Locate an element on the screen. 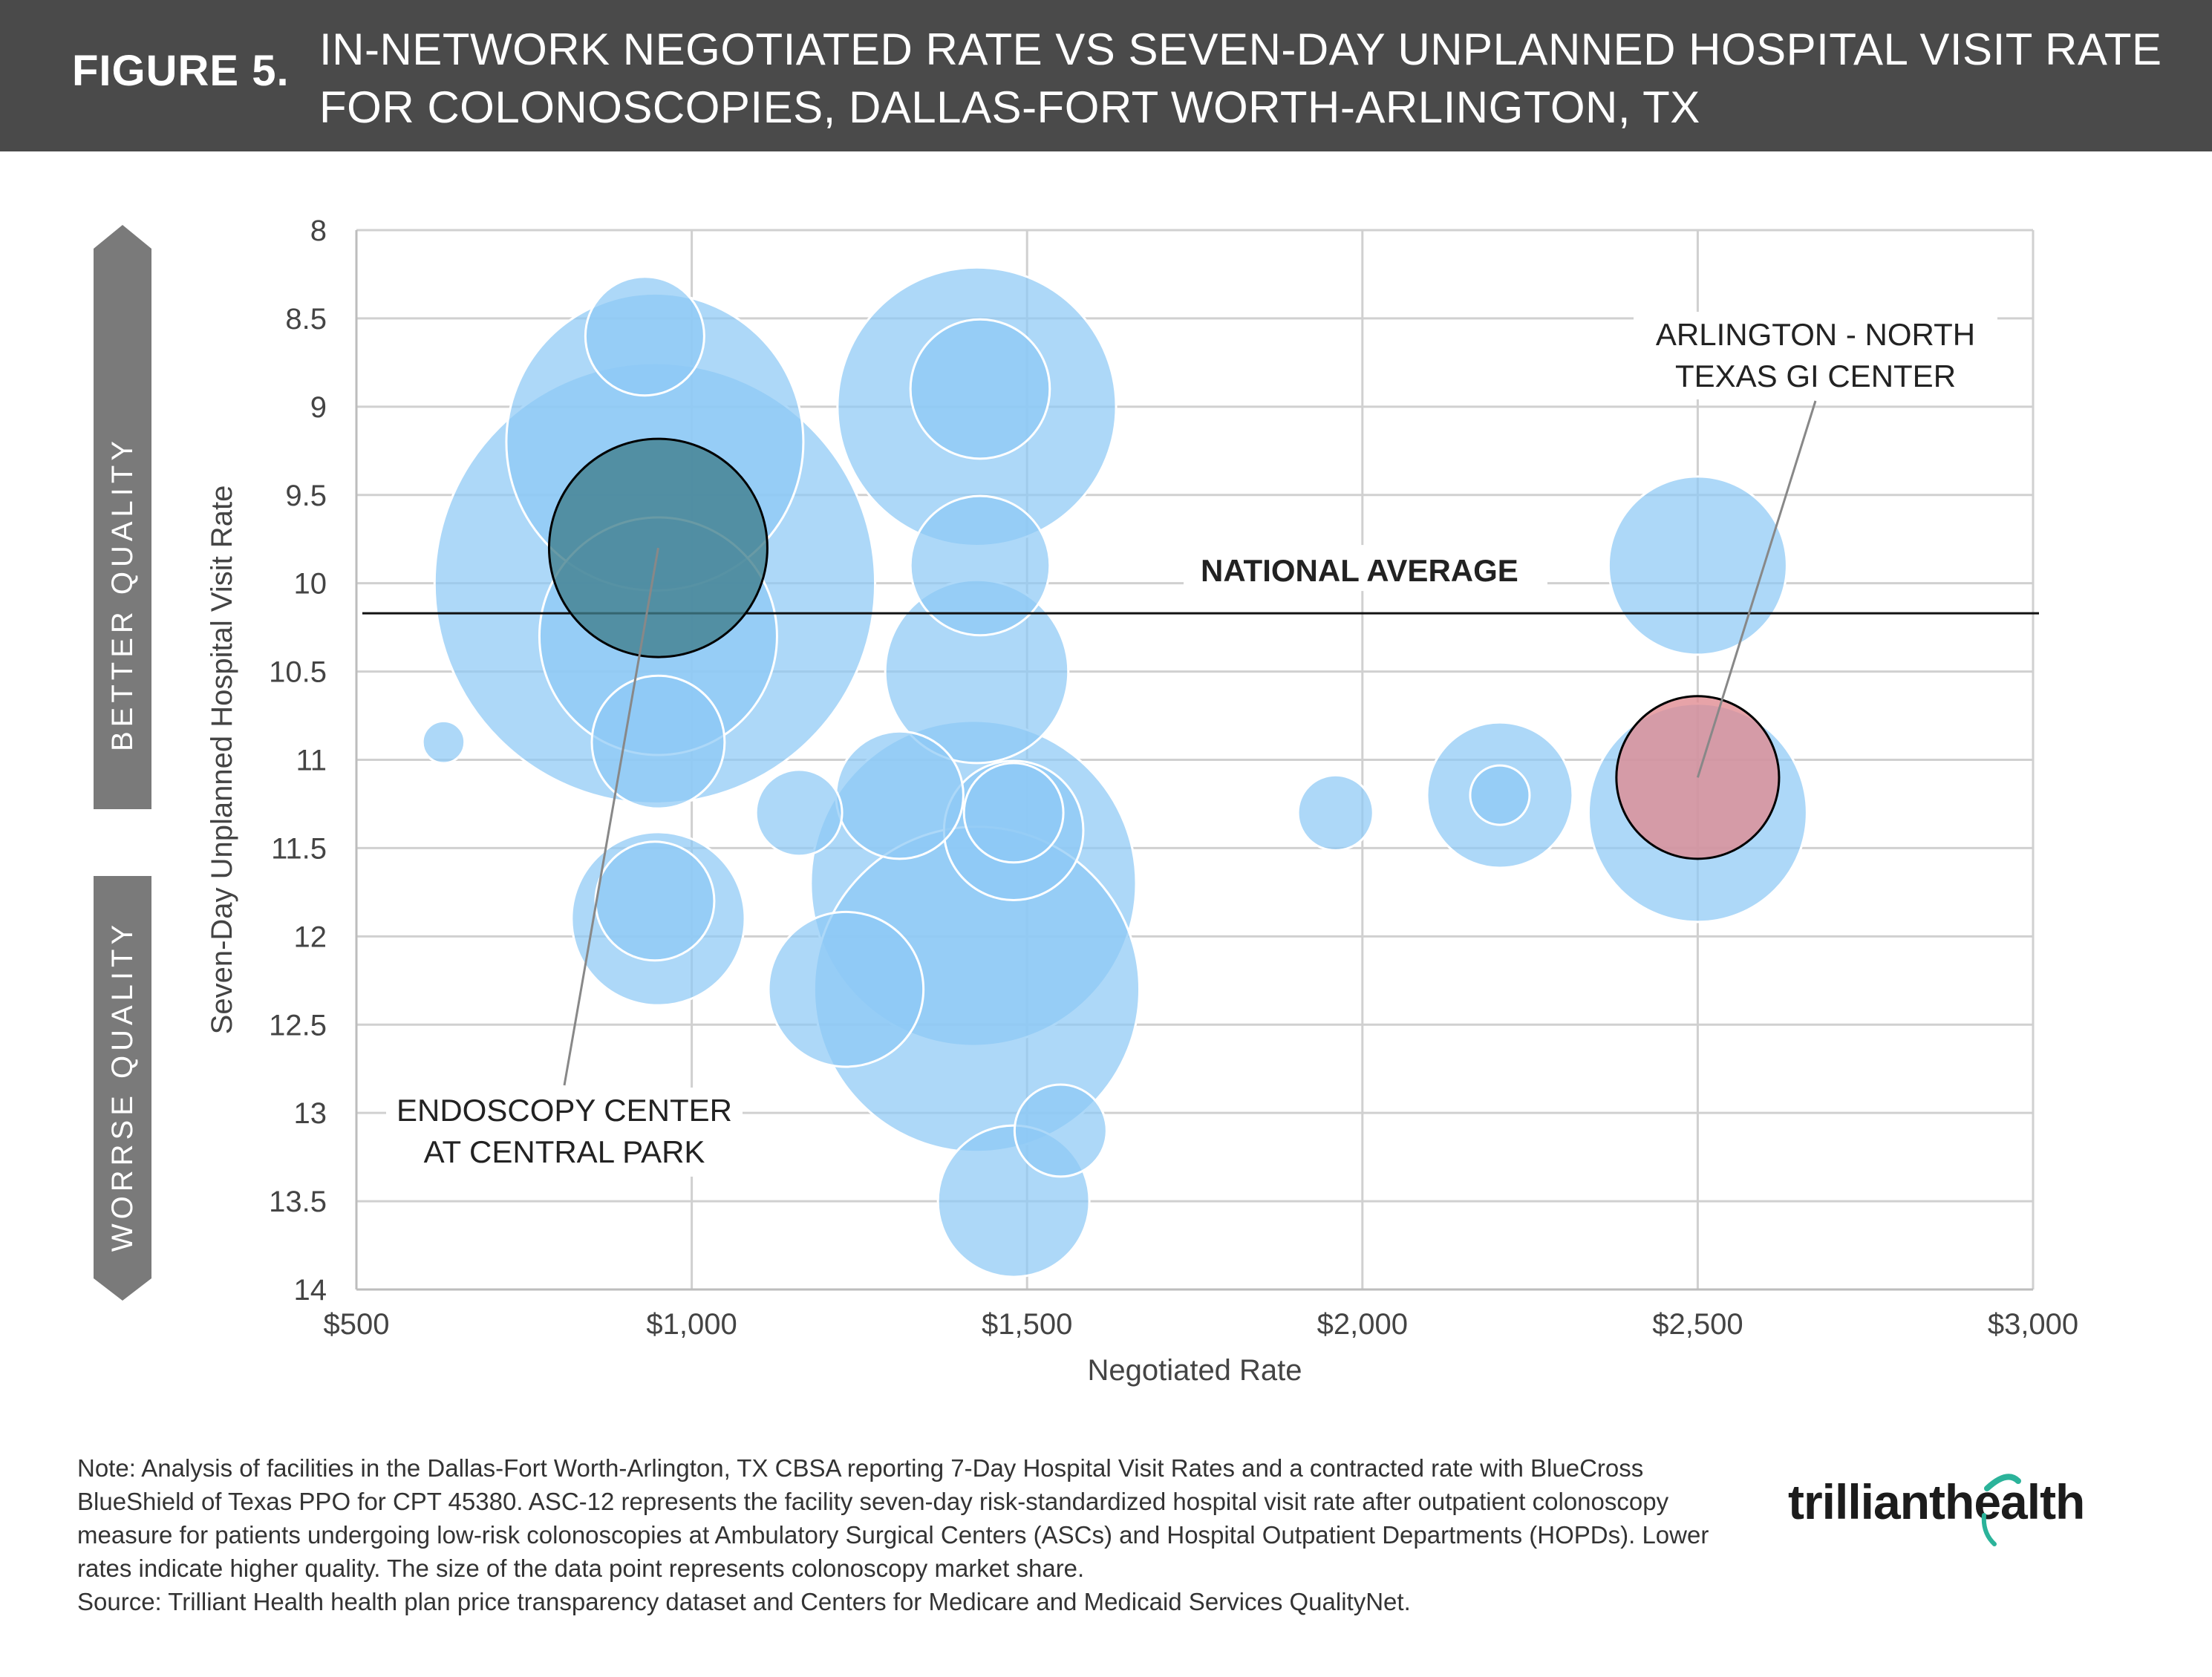  worse-quality-label: WORRSE QUALITY is located at coordinates (123, 1086).